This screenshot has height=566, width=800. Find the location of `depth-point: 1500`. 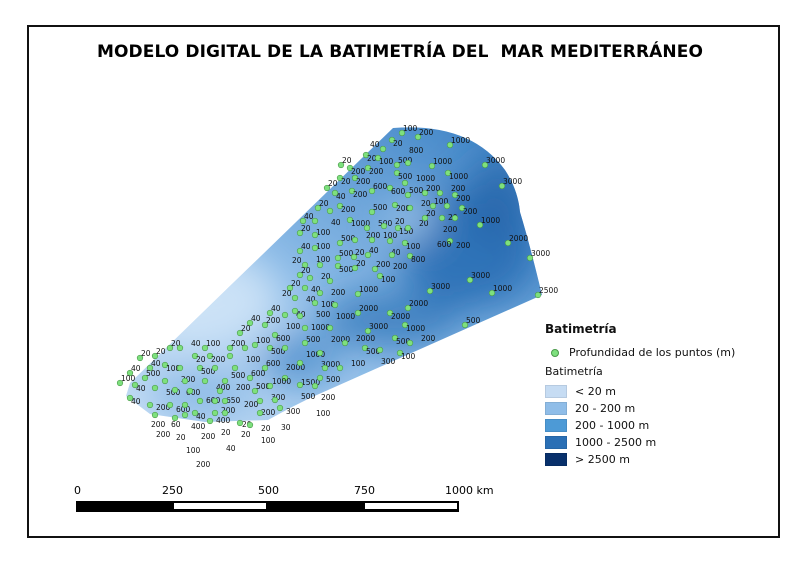

depth-point: 1500 is located at coordinates (308, 373).